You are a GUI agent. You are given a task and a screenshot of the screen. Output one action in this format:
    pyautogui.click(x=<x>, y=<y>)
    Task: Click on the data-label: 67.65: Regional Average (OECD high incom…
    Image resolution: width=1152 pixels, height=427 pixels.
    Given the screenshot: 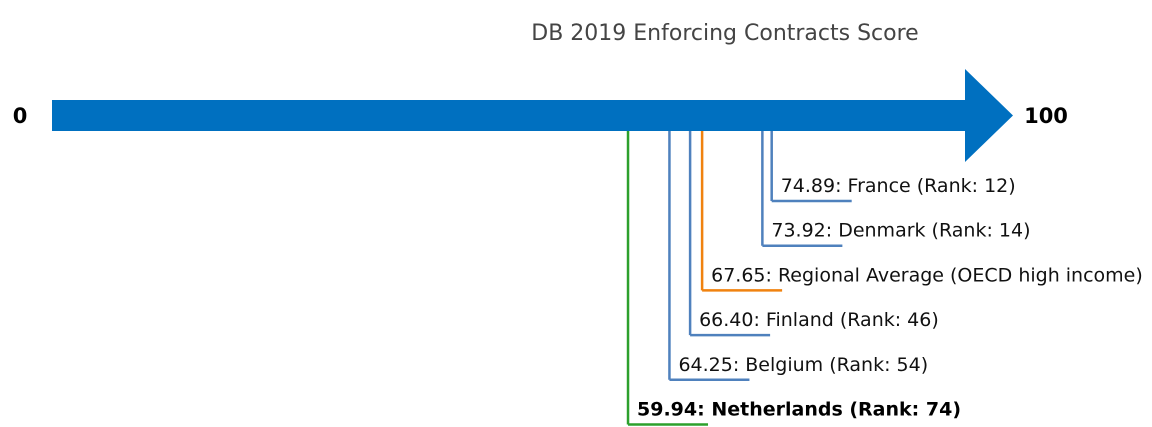 What is the action you would take?
    pyautogui.click(x=927, y=275)
    